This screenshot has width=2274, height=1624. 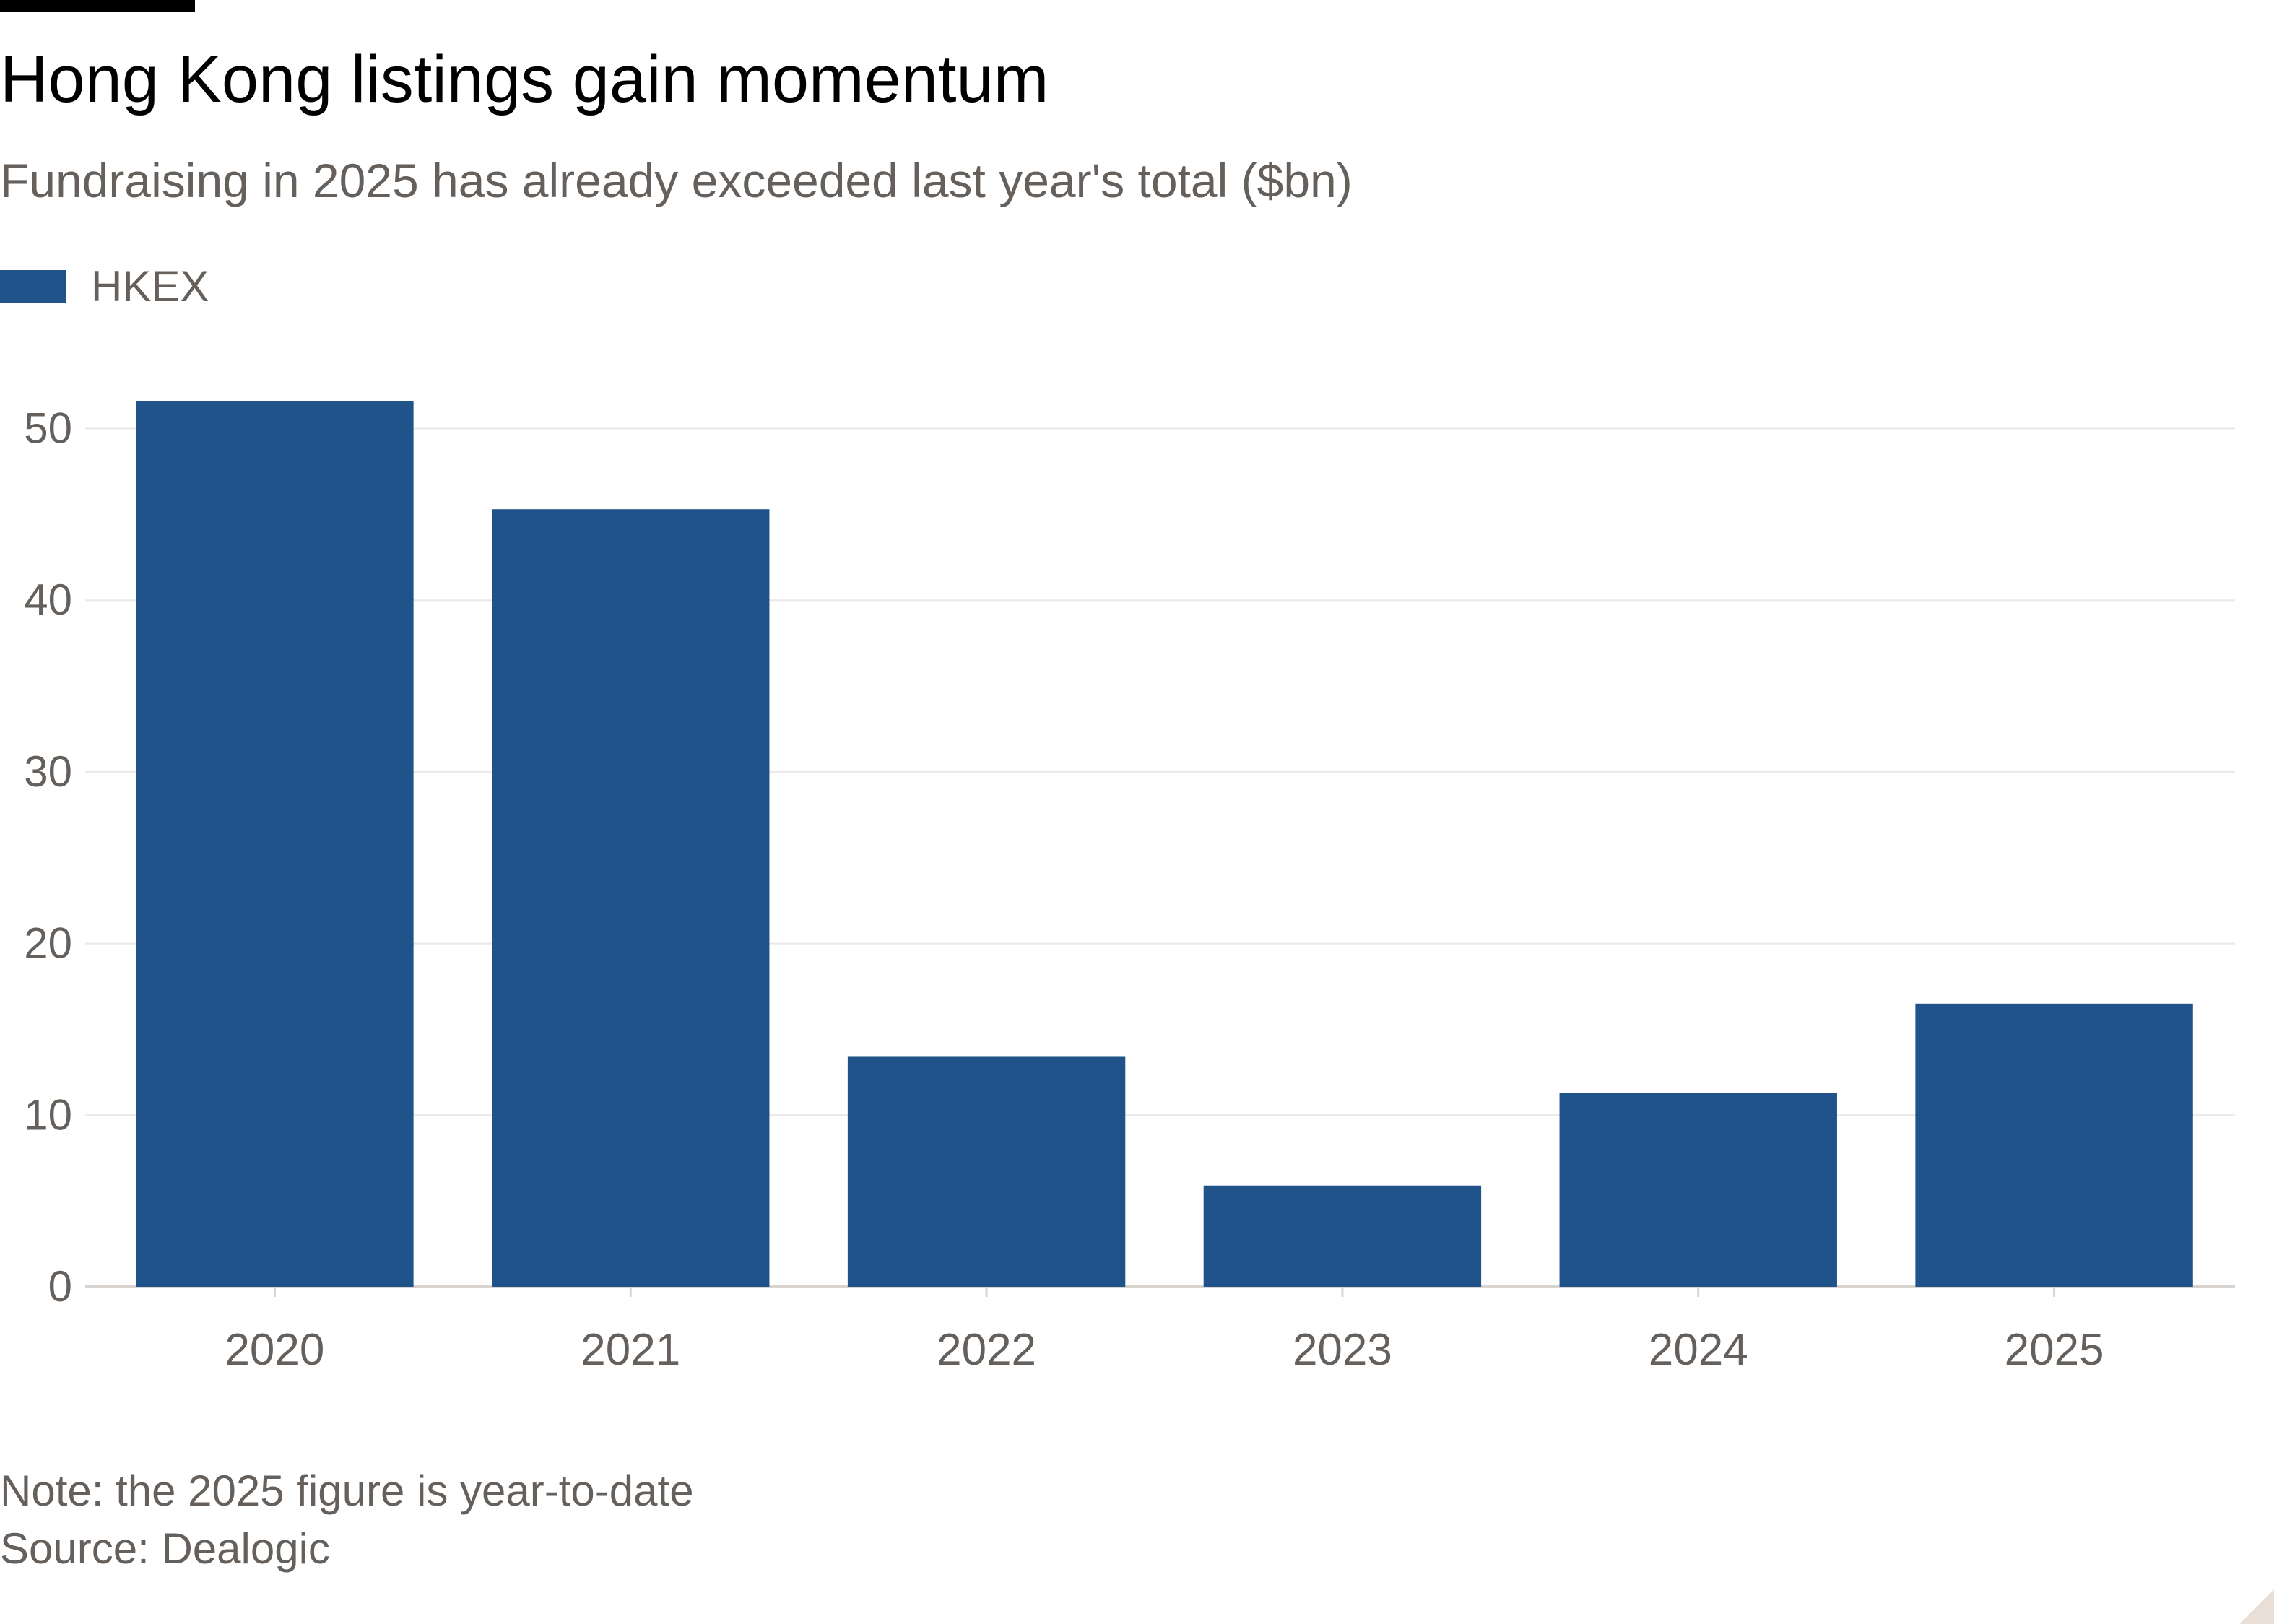 What do you see at coordinates (48, 943) in the screenshot?
I see `y-tick-label: 20` at bounding box center [48, 943].